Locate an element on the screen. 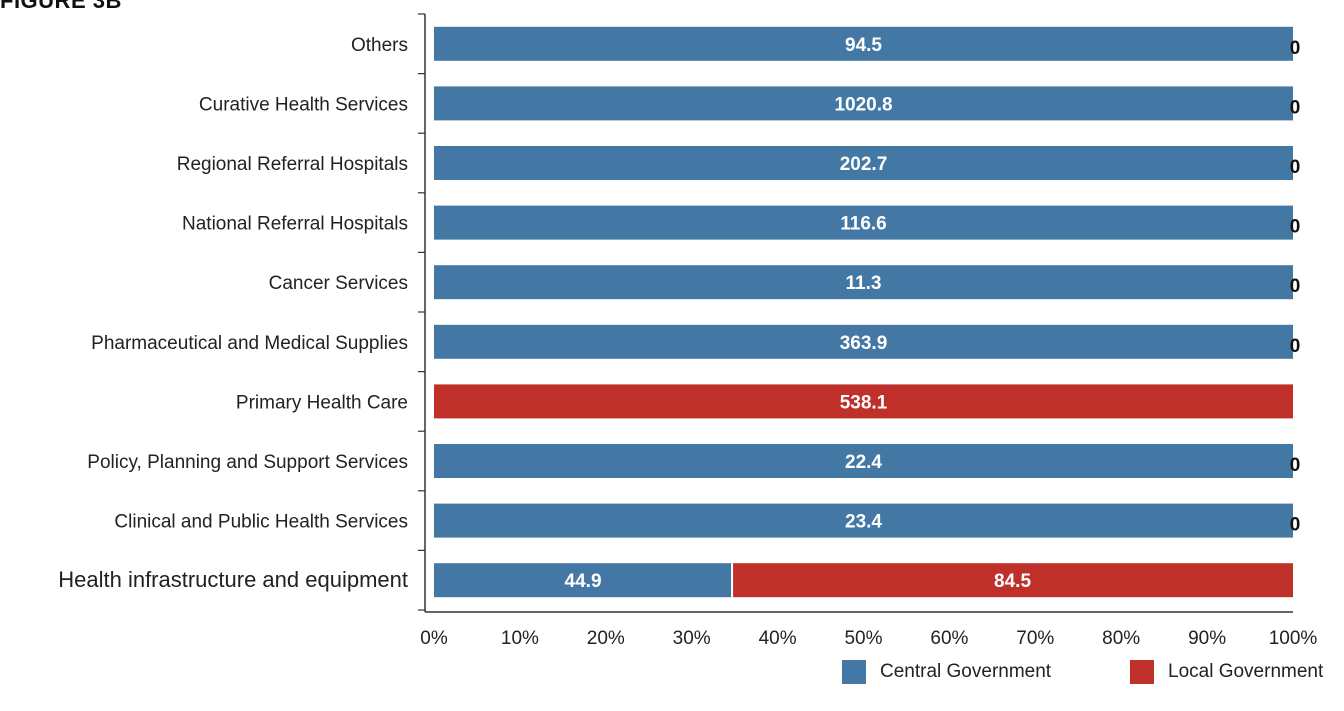  data-label-central: 1020.8 is located at coordinates (863, 104).